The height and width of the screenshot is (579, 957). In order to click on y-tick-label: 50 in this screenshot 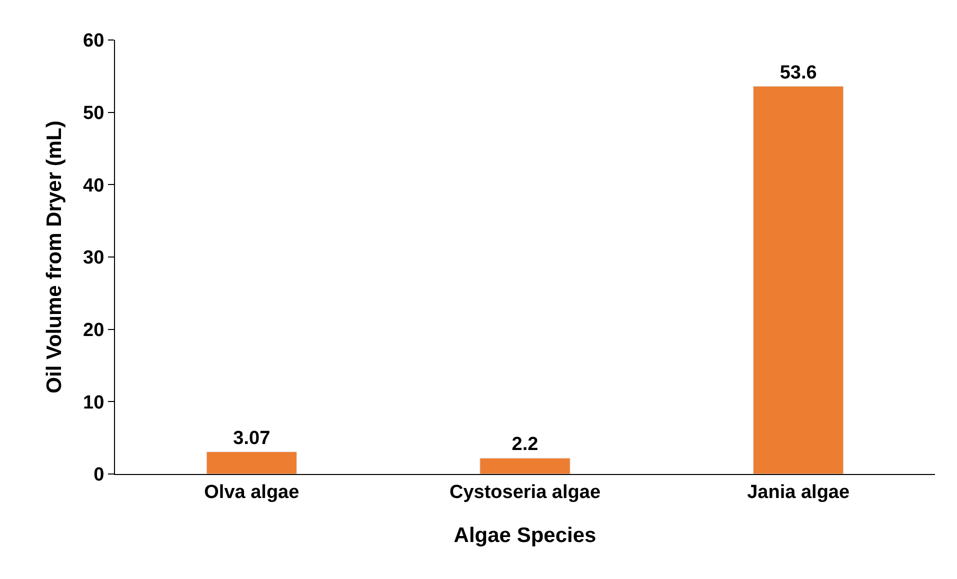, I will do `click(93, 113)`.